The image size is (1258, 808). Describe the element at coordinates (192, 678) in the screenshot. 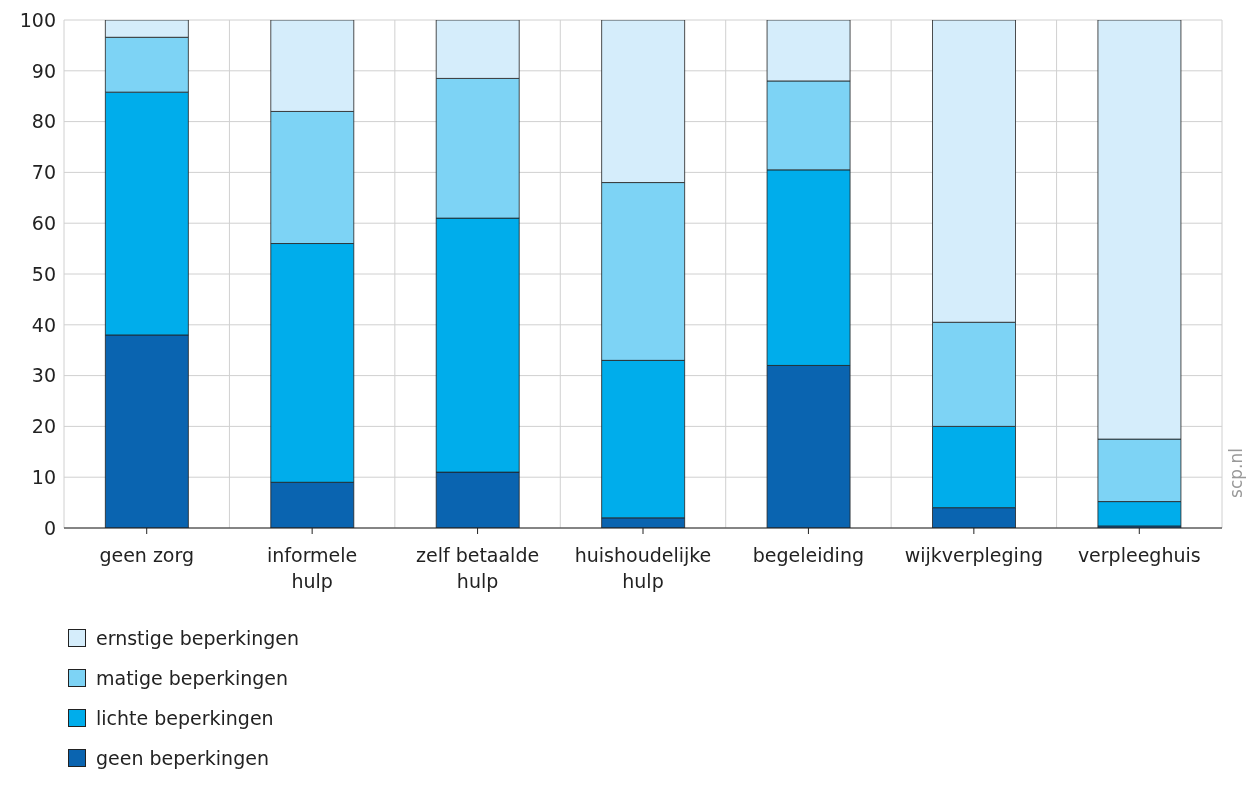

I see `legend-label: matige beperkingen` at that location.